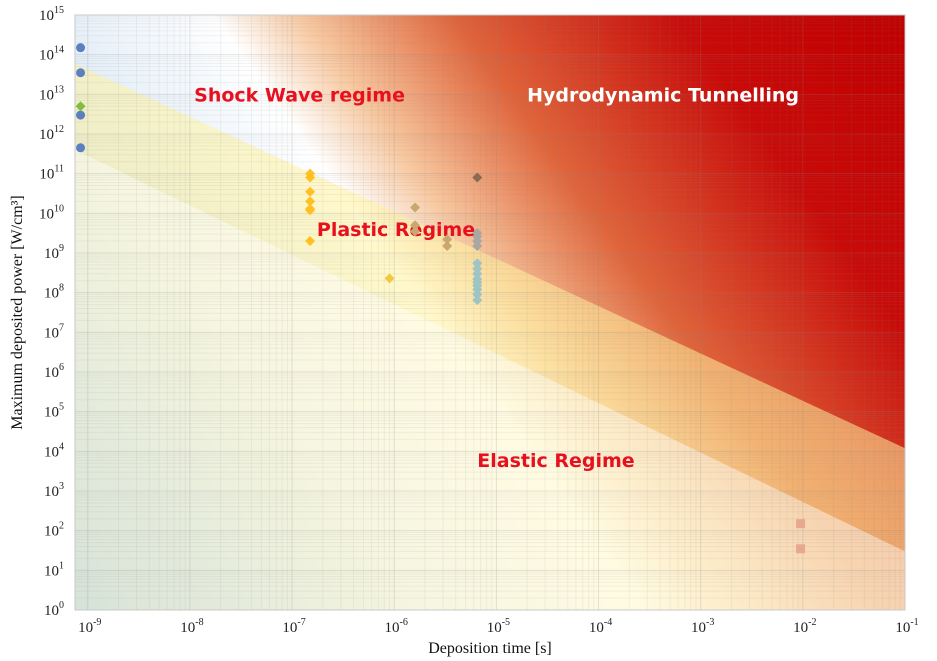 The width and height of the screenshot is (937, 661). Describe the element at coordinates (61, 327) in the screenshot. I see `tick-exponent: 7` at that location.